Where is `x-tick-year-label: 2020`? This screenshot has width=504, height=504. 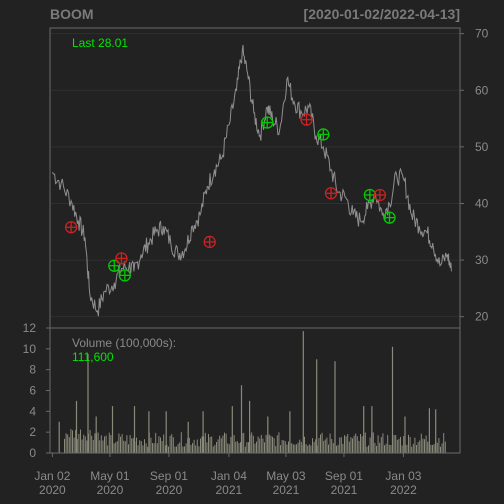 x-tick-year-label: 2020 is located at coordinates (169, 490).